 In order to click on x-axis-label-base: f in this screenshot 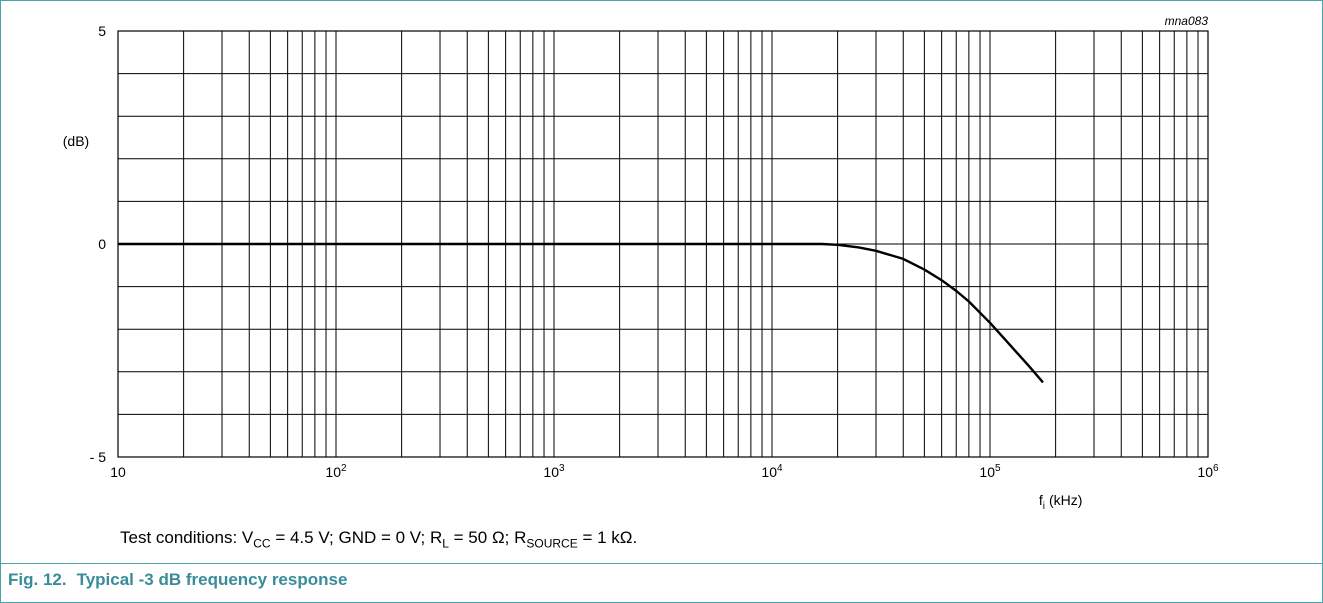, I will do `click(1041, 500)`.